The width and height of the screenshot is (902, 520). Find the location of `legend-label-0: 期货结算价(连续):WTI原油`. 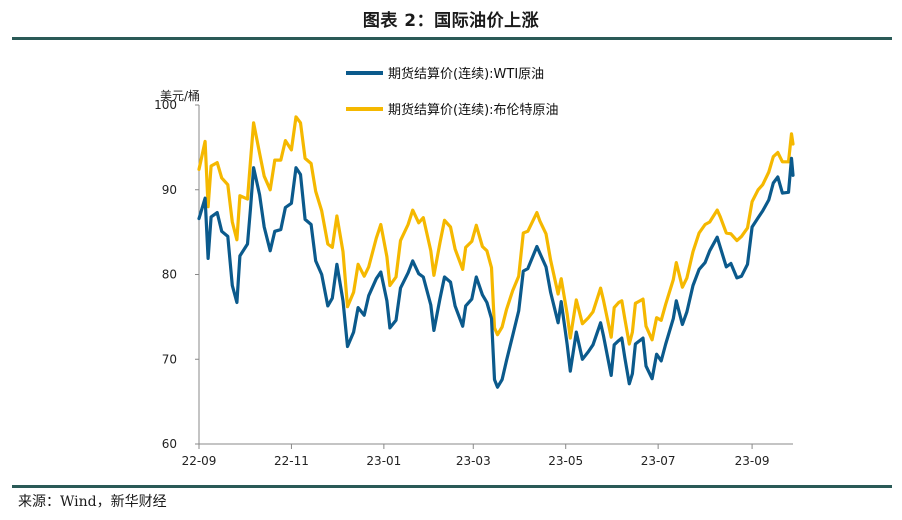

legend-label-0: 期货结算价(连续):WTI原油 is located at coordinates (466, 74).